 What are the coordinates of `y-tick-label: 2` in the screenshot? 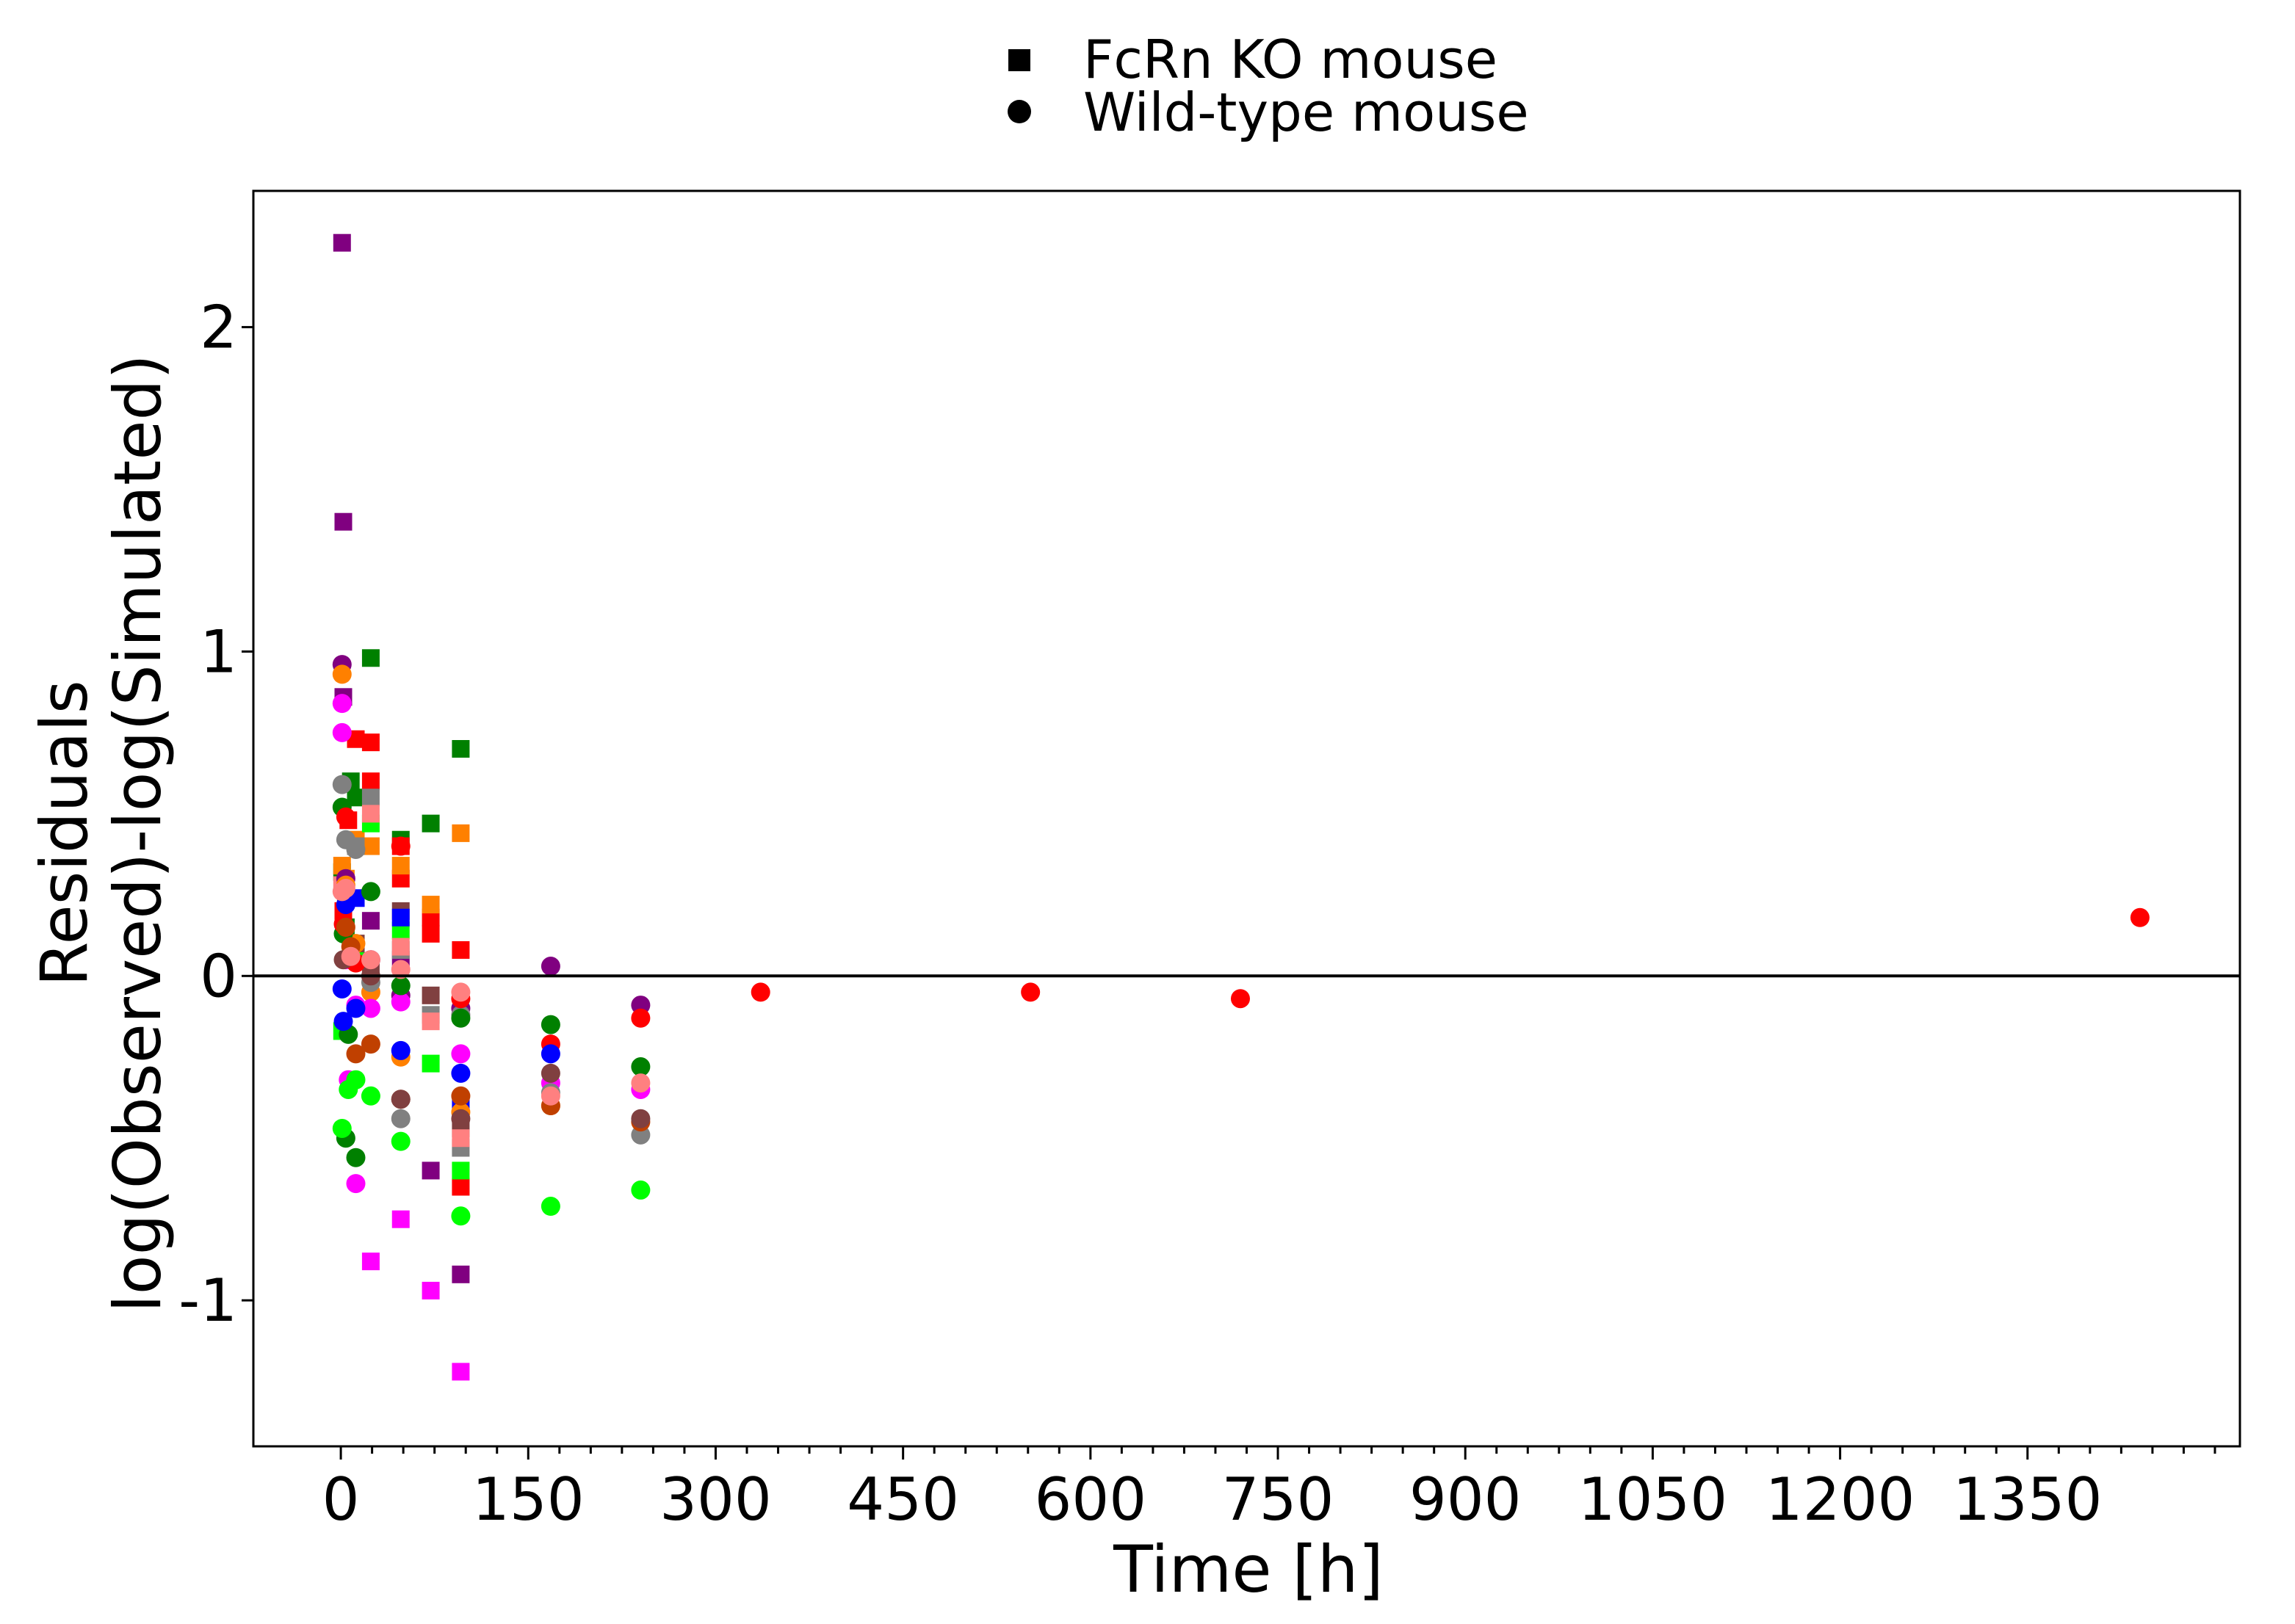 It's located at (218, 328).